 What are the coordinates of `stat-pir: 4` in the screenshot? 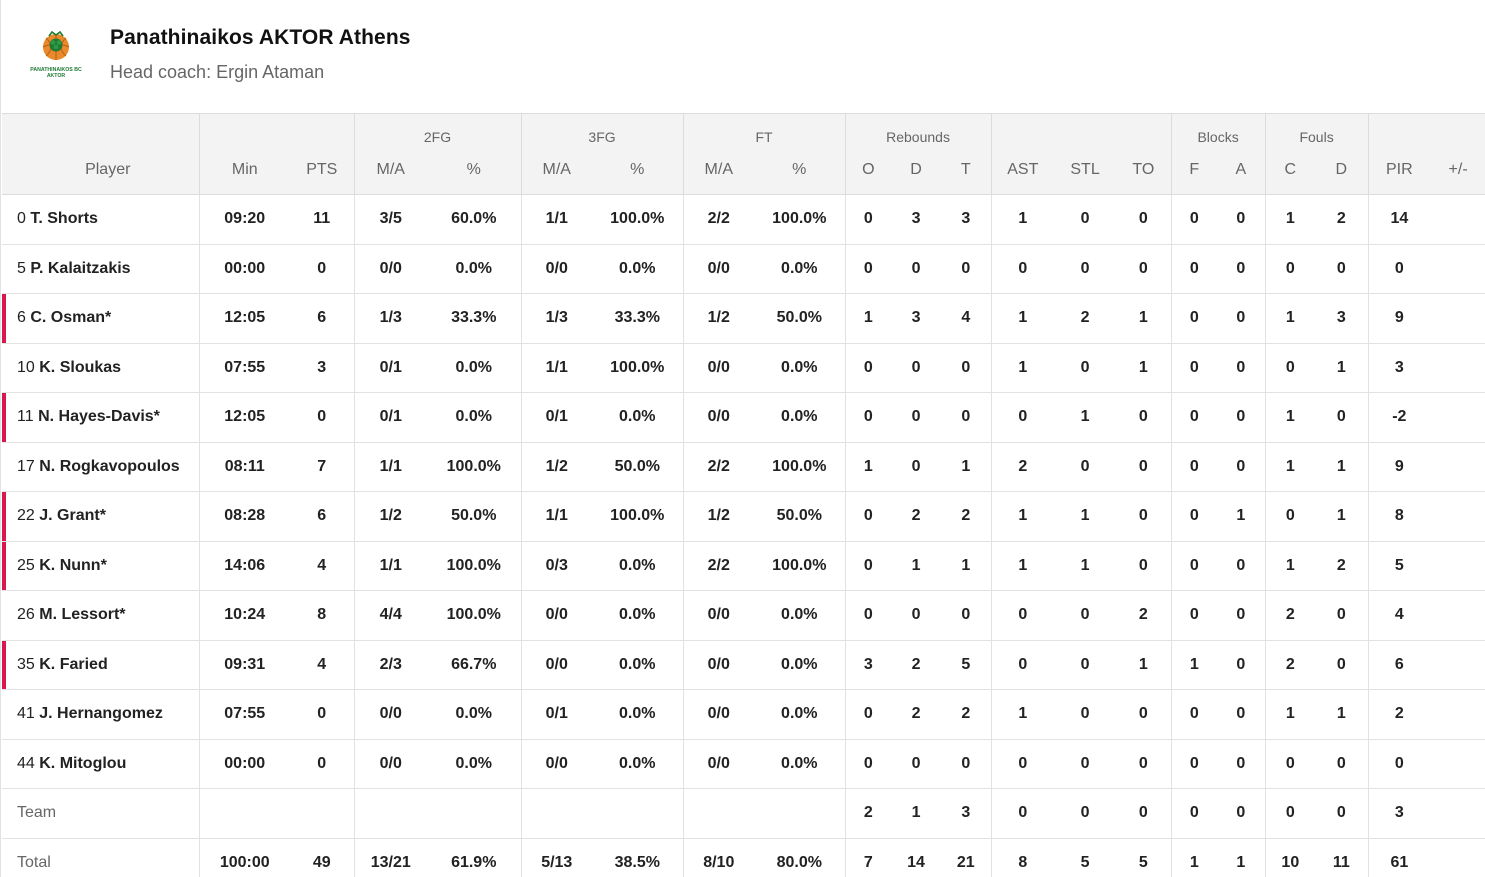 It's located at (1399, 615).